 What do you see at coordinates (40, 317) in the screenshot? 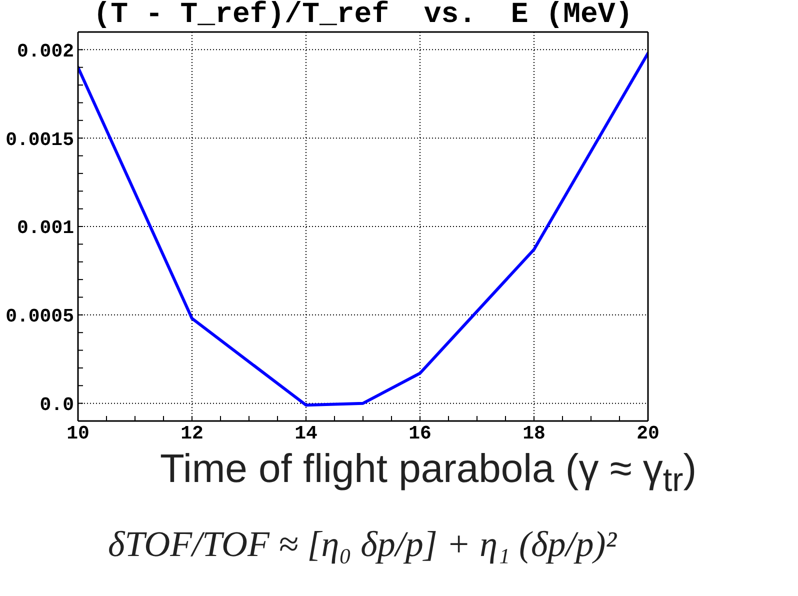
I see `y-tick-label: 0.0005` at bounding box center [40, 317].